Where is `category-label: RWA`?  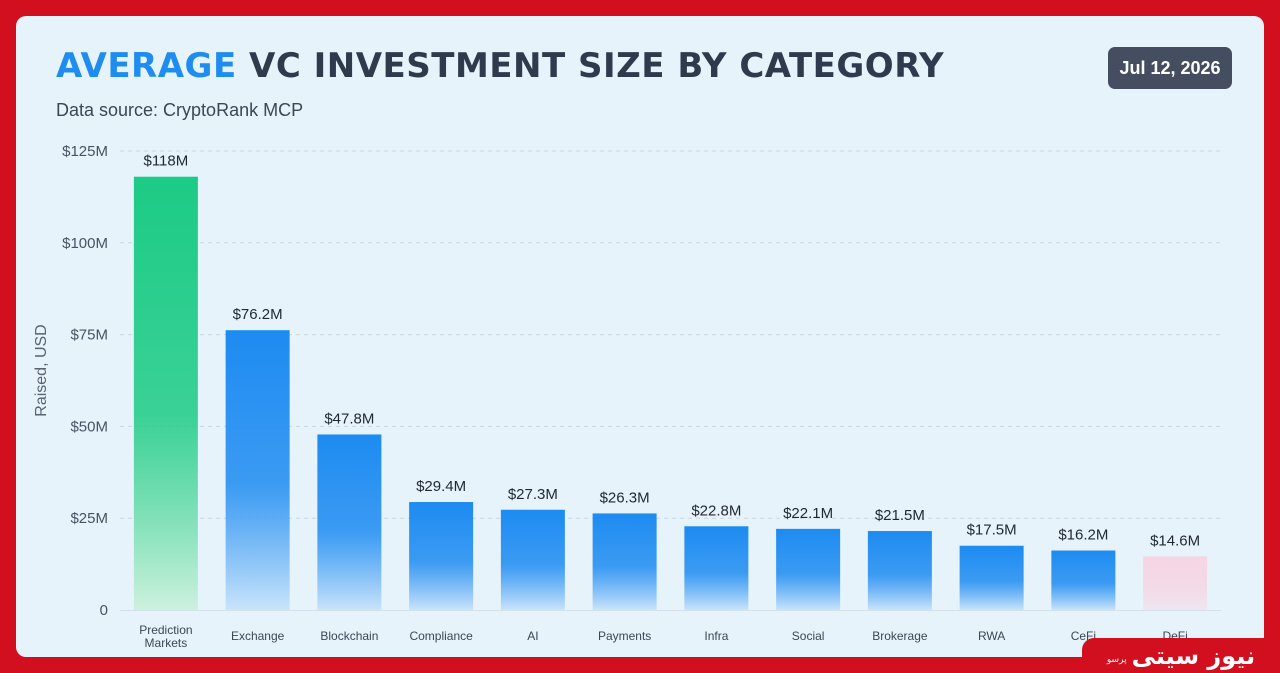 category-label: RWA is located at coordinates (991, 636).